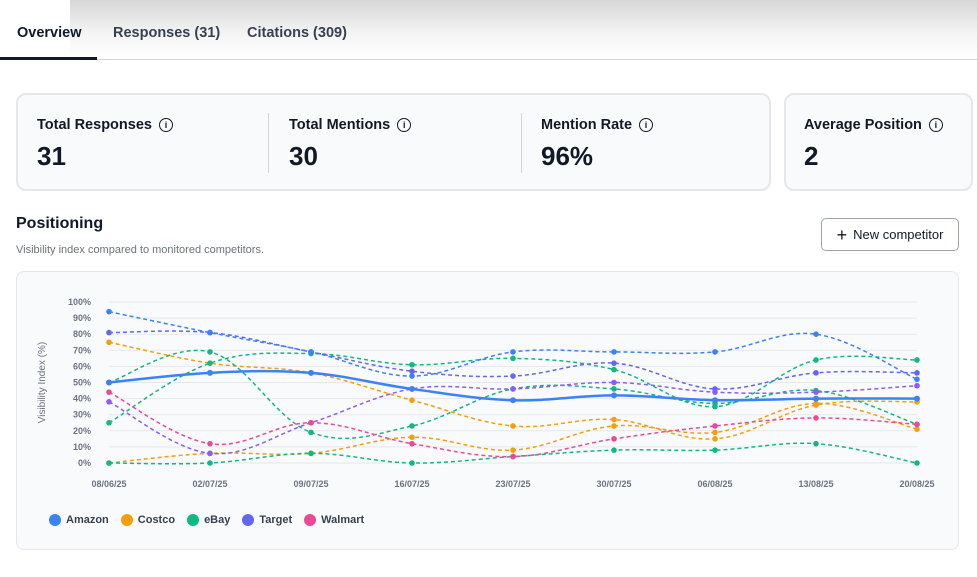 The width and height of the screenshot is (977, 577). I want to click on legend-label: Walmart, so click(343, 520).